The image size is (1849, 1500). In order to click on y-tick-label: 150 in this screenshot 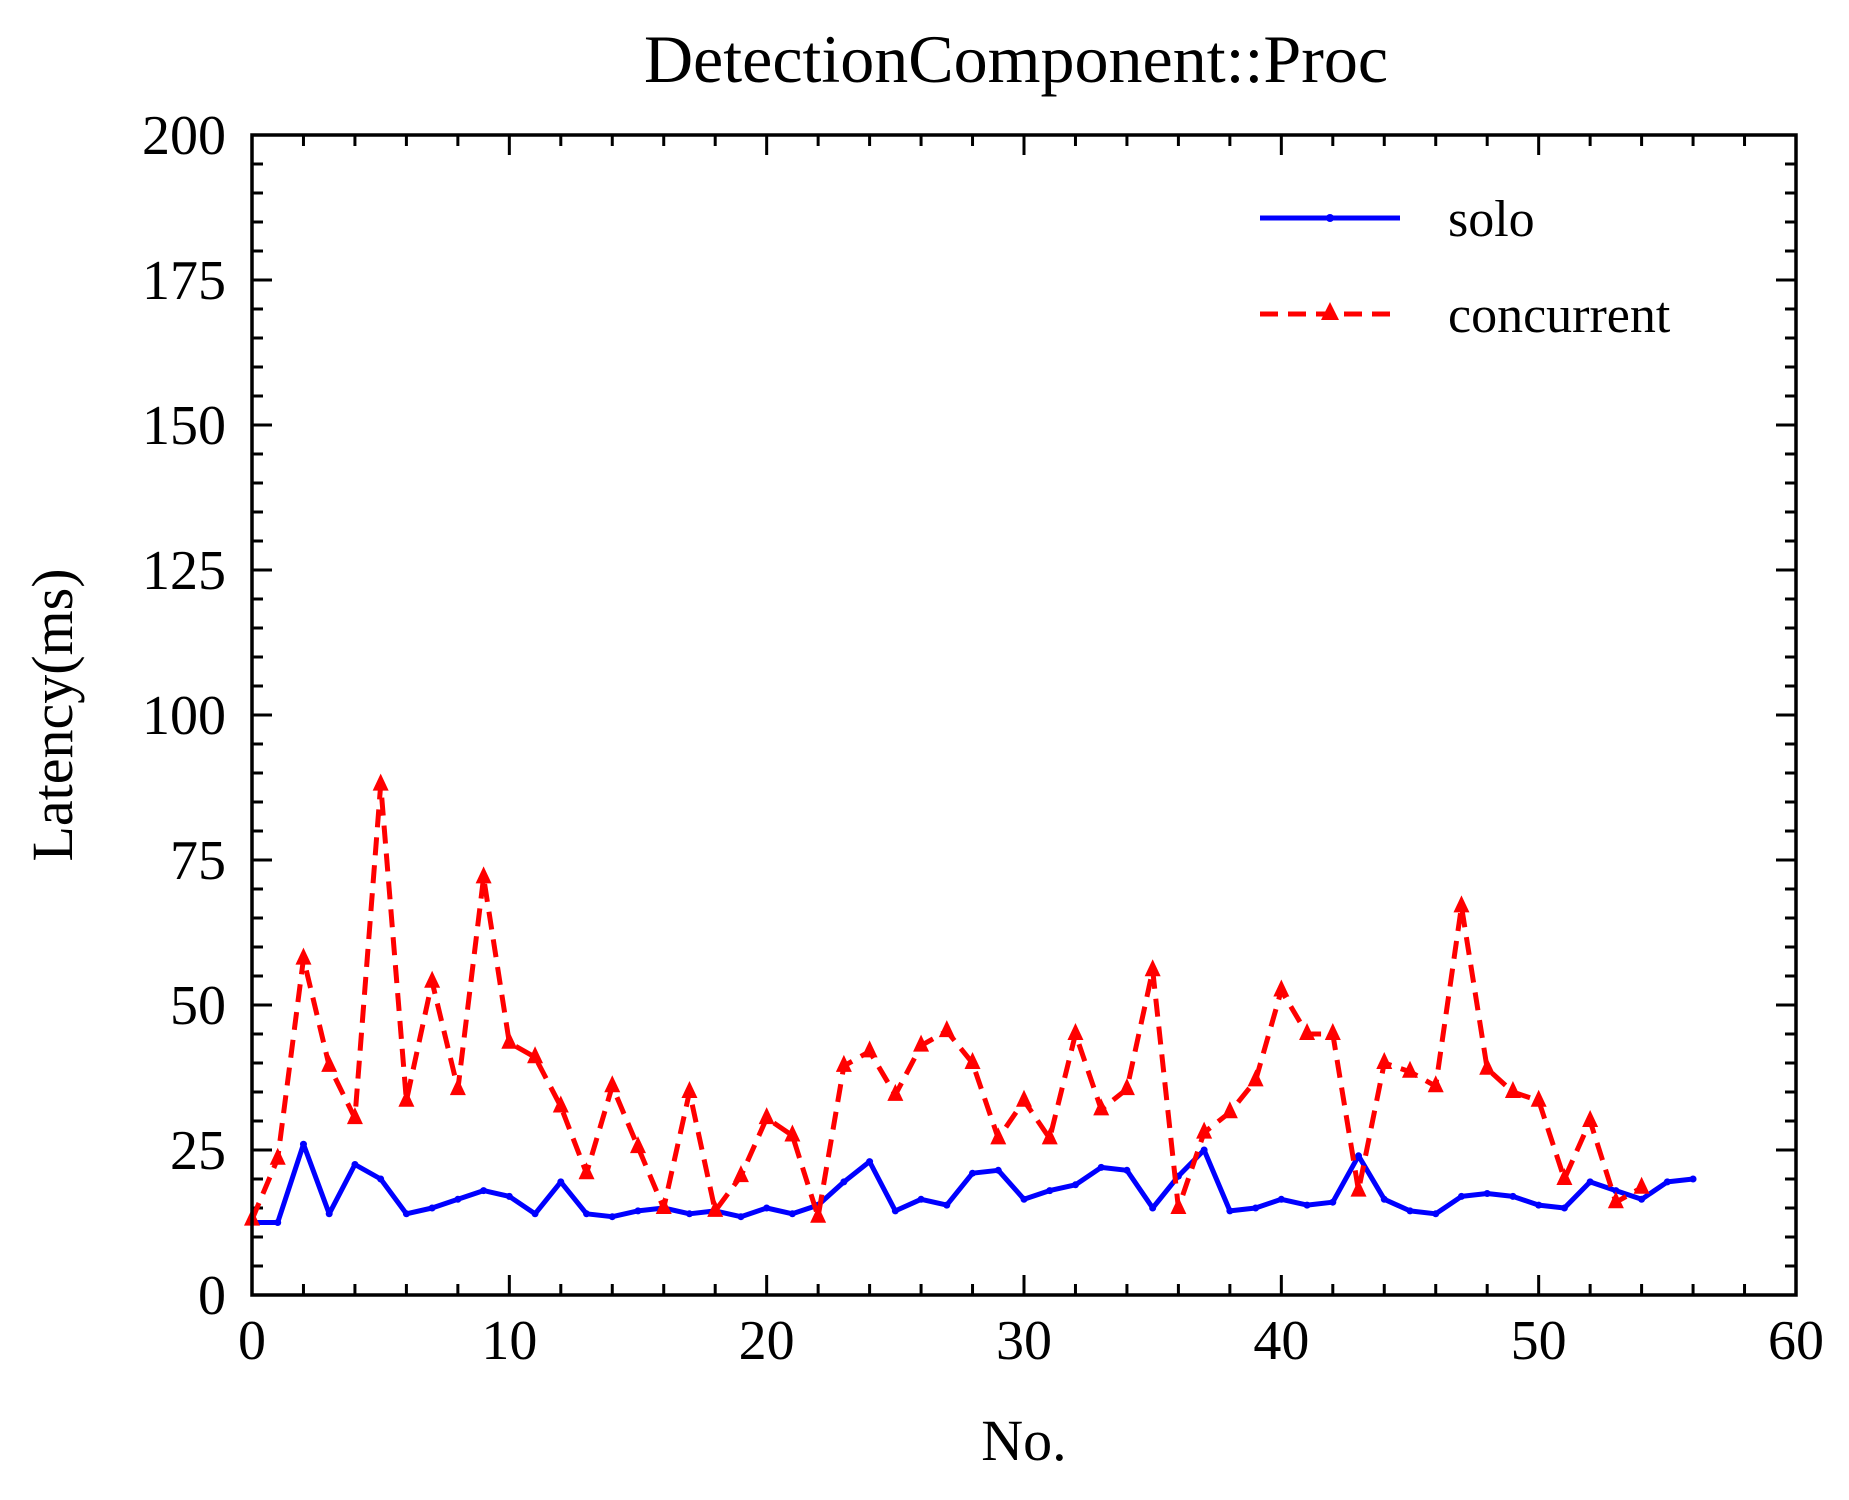, I will do `click(184, 426)`.